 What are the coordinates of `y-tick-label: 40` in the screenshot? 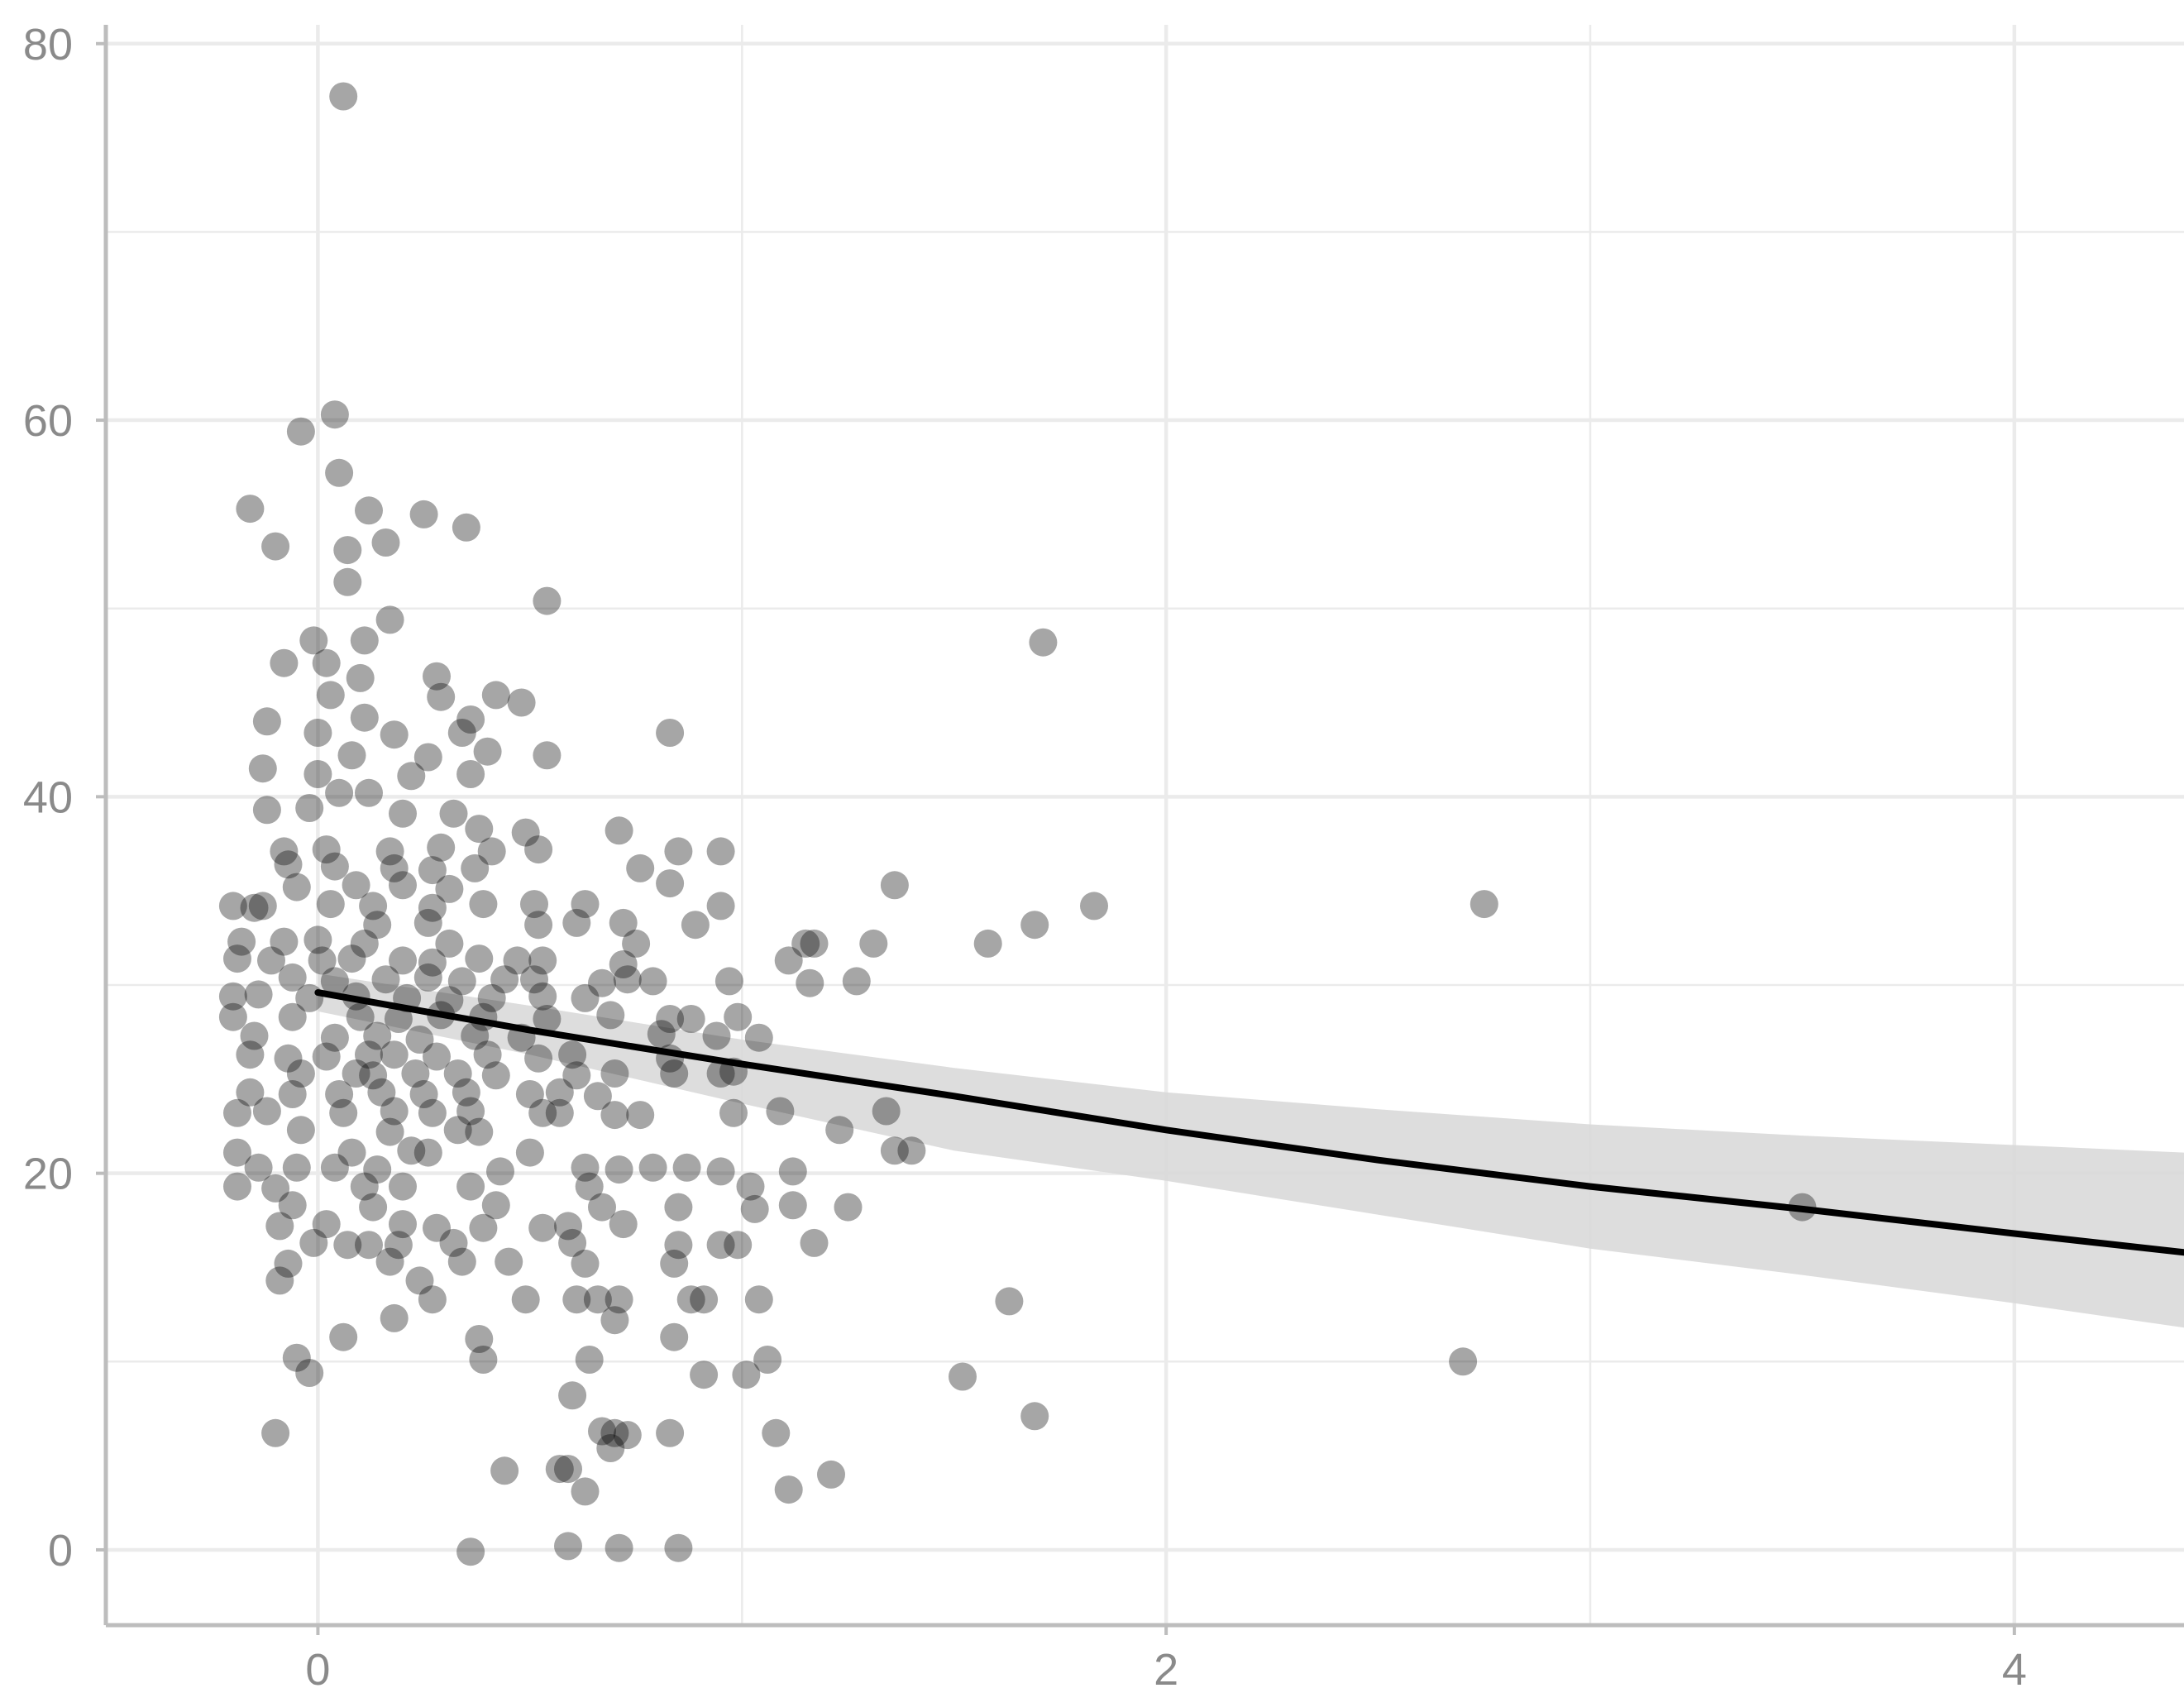 It's located at (48, 797).